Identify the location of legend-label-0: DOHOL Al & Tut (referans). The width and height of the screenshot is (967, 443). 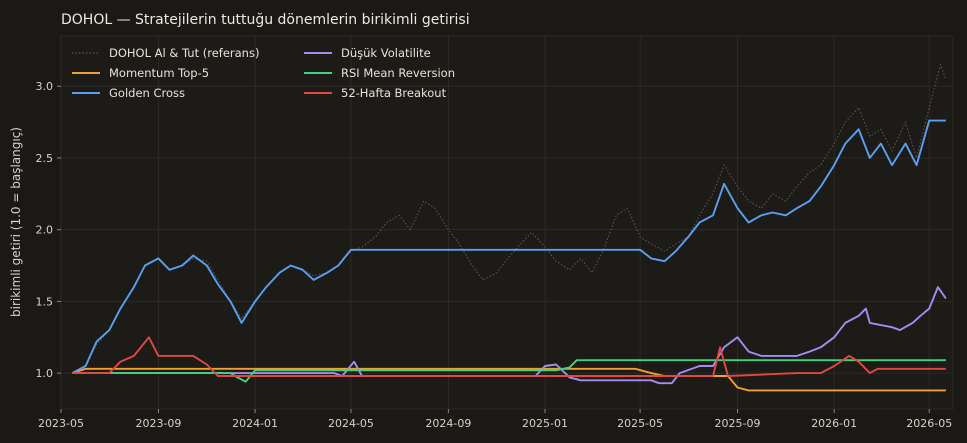
(184, 53).